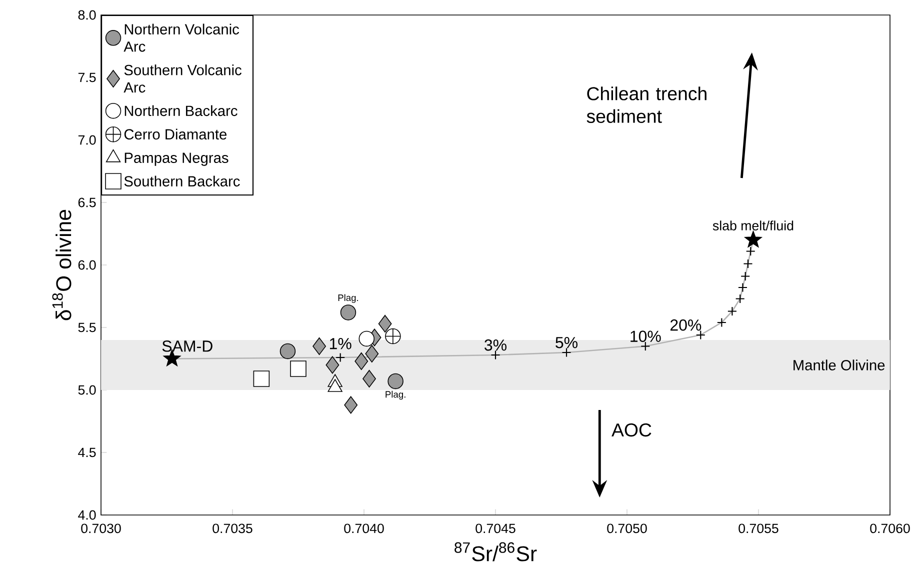  I want to click on y-tick-label: 5.0, so click(87, 390).